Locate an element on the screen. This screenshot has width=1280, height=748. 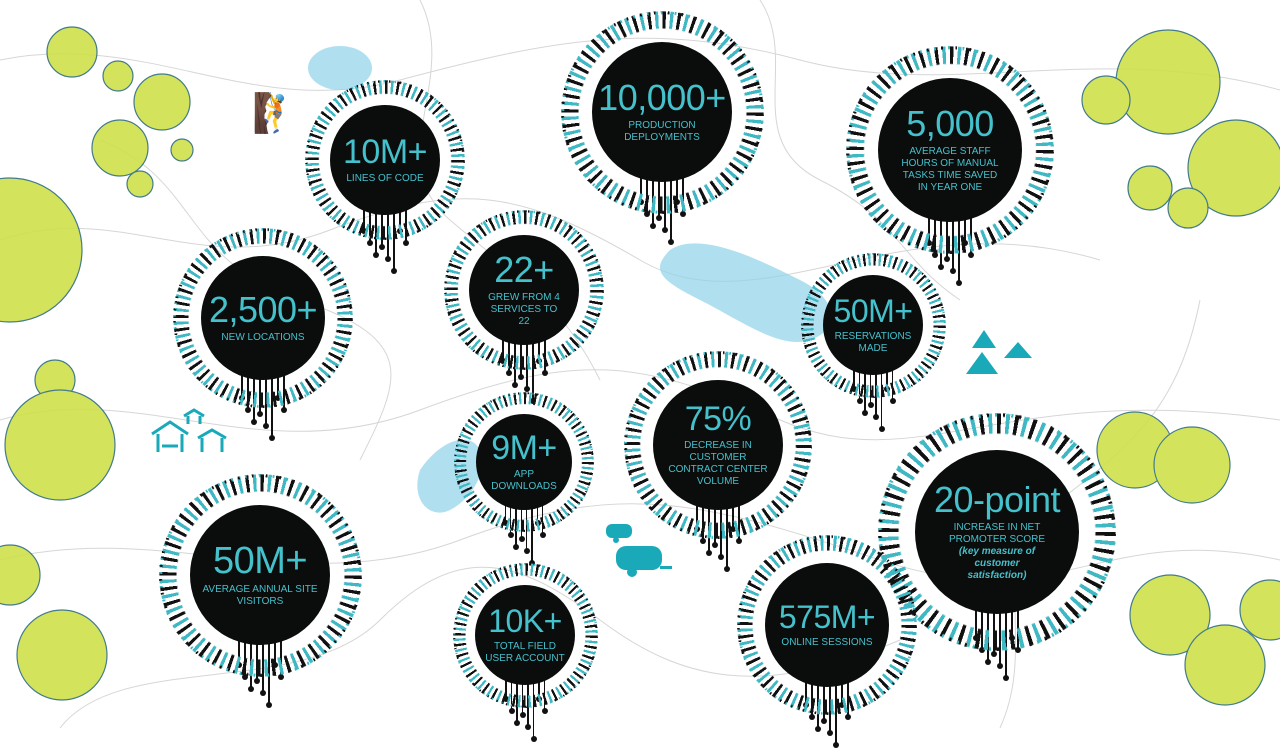
stat-label: LINES OF CODE is located at coordinates (385, 178).